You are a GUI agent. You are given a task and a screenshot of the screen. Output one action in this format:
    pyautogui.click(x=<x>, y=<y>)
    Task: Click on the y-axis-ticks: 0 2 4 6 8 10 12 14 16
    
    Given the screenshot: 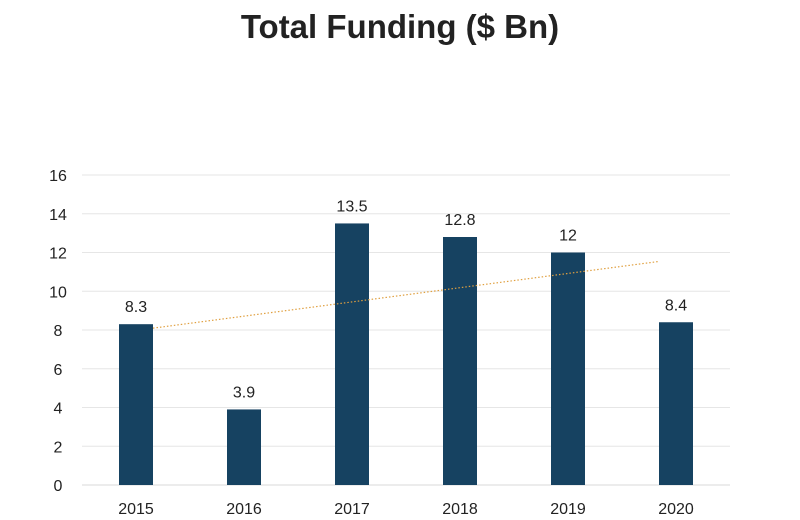 What is the action you would take?
    pyautogui.click(x=58, y=331)
    